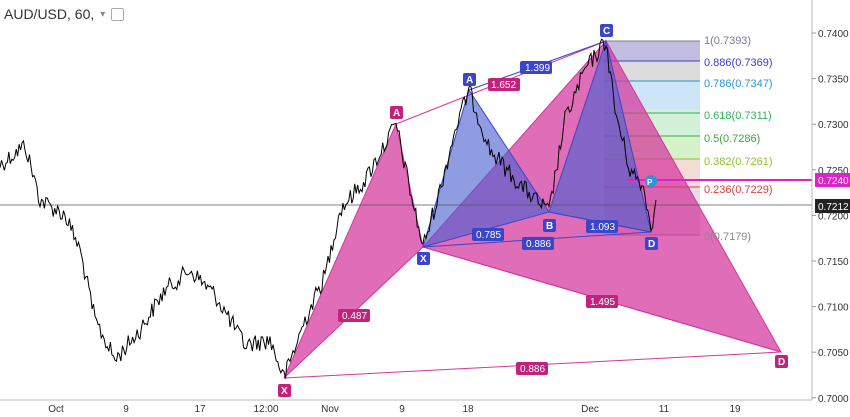 Image resolution: width=850 pixels, height=417 pixels. Describe the element at coordinates (833, 34) in the screenshot. I see `y-tick-label: 0.7400` at that location.